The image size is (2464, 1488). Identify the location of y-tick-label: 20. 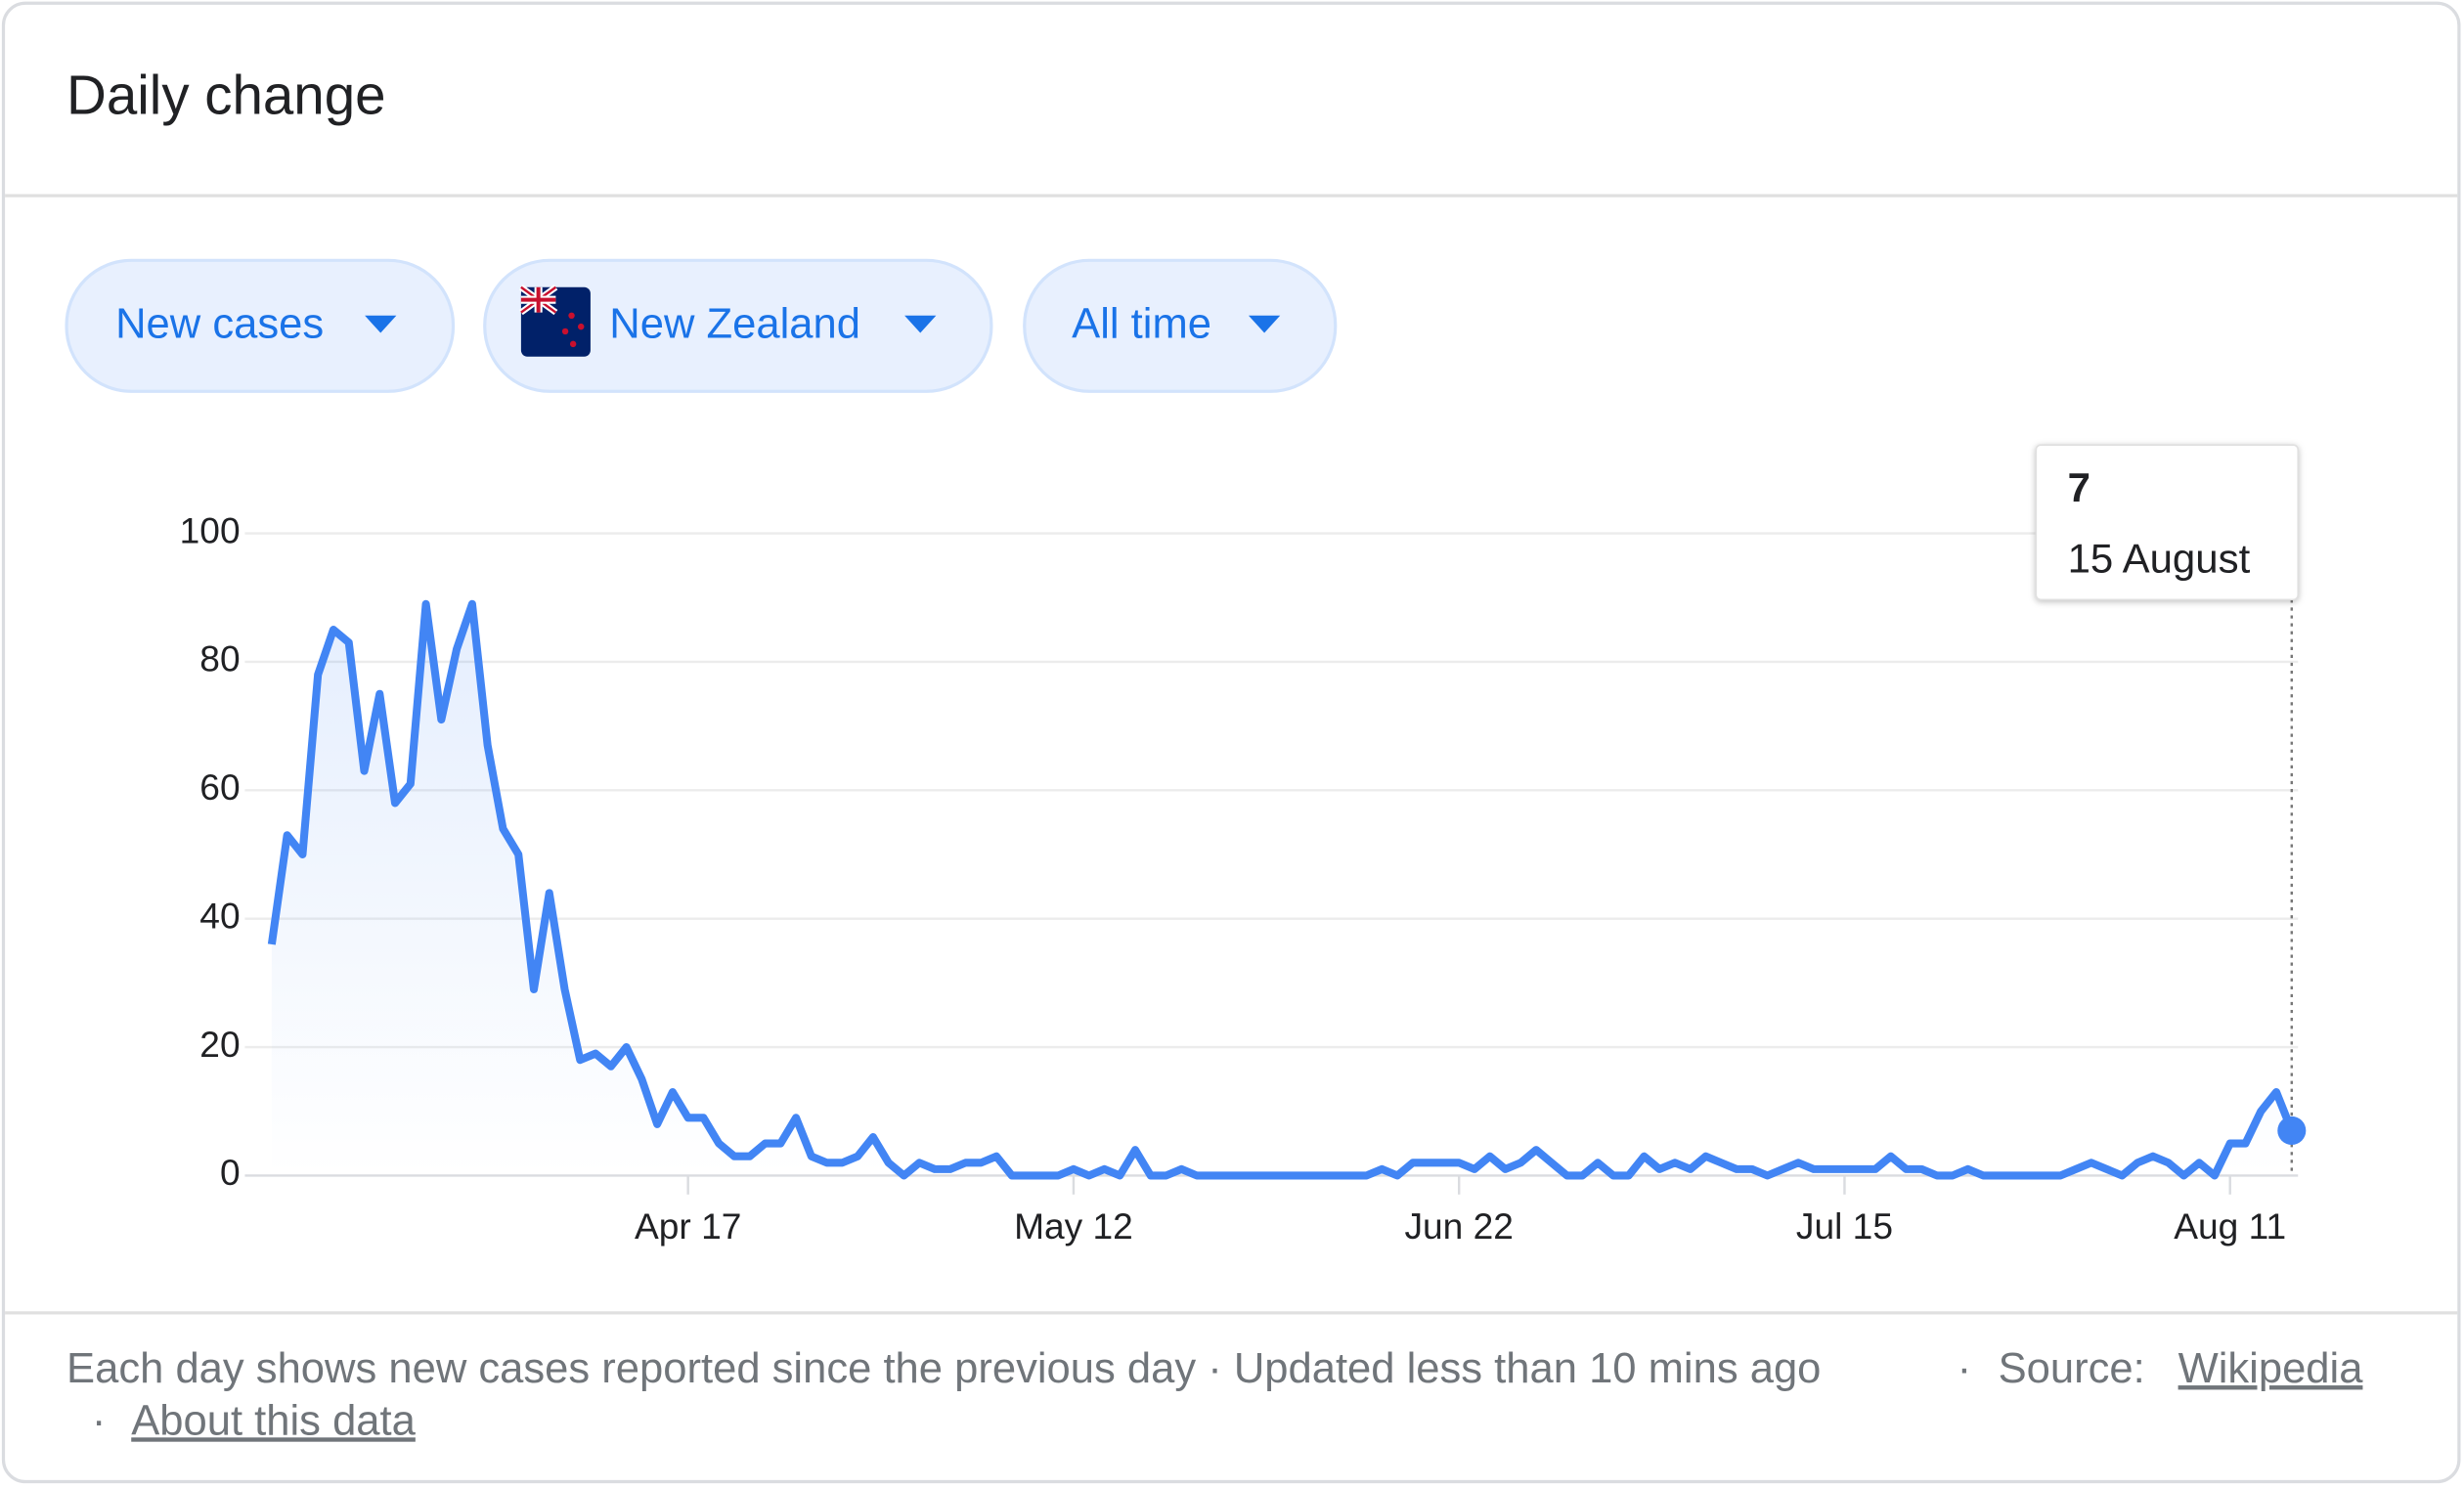
(219, 1045).